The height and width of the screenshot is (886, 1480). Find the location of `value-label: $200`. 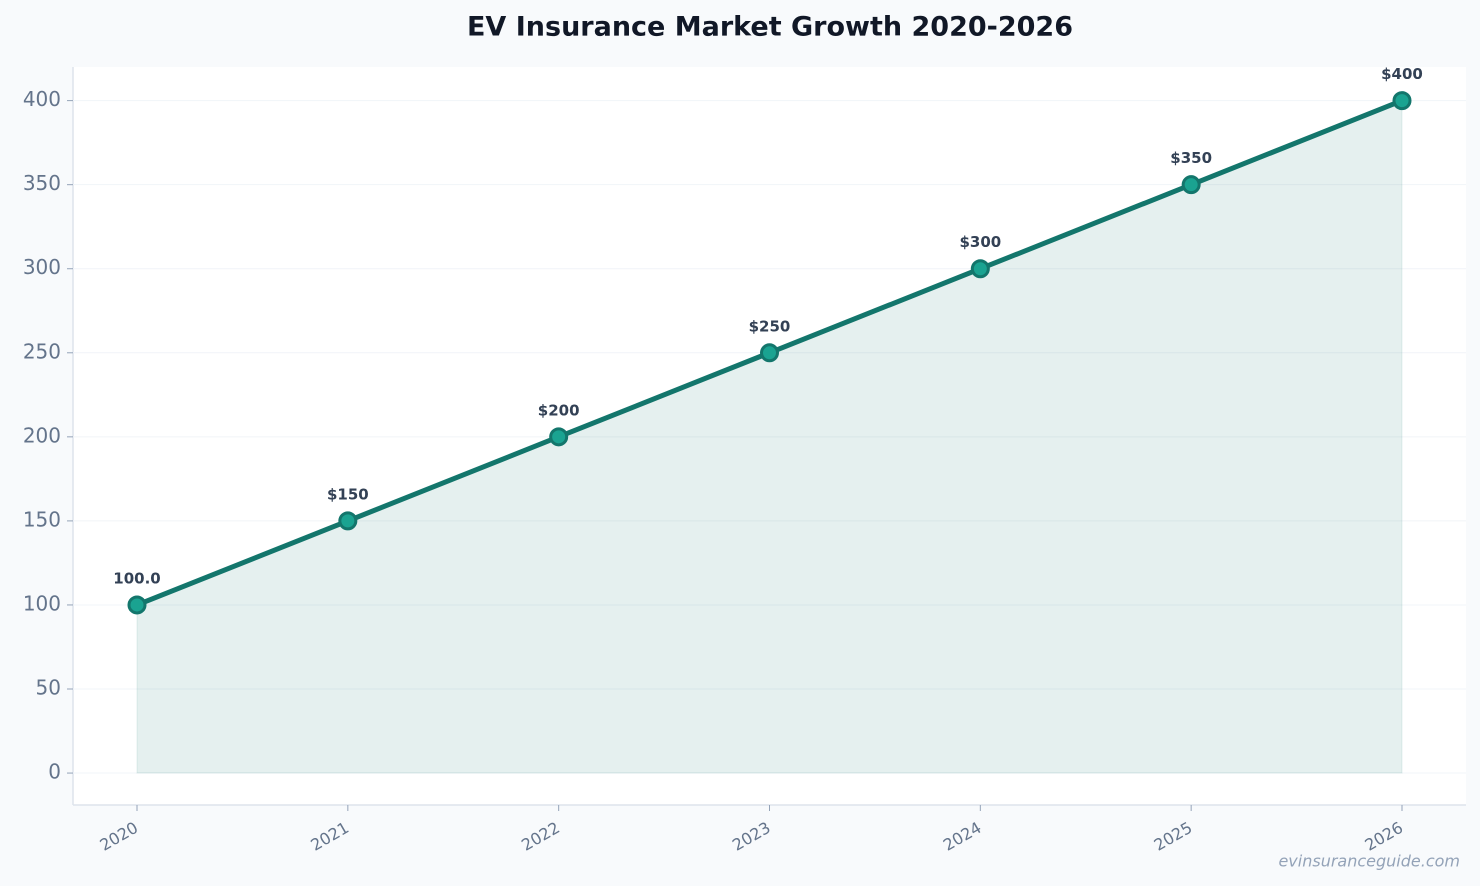

value-label: $200 is located at coordinates (559, 410).